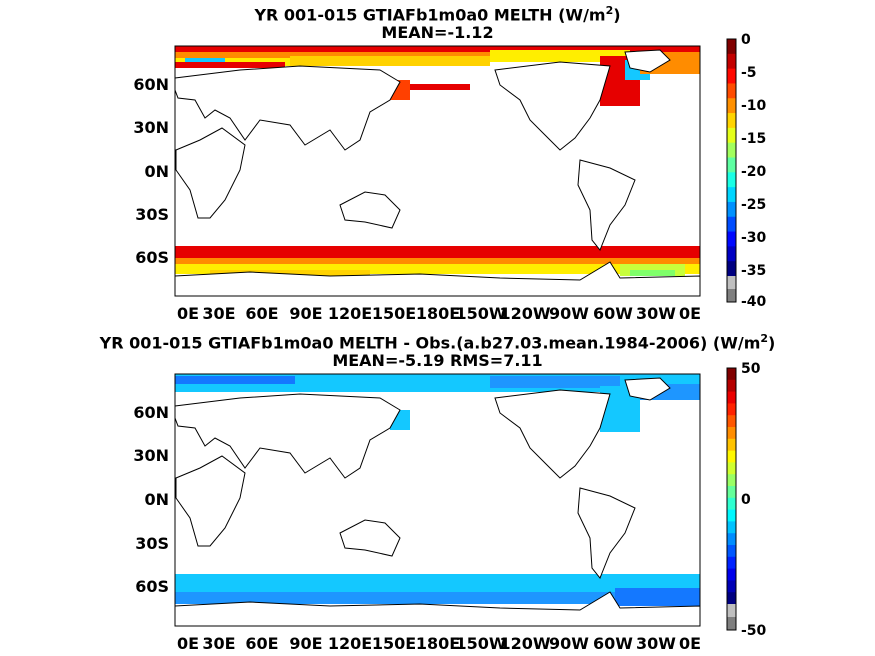  What do you see at coordinates (218, 643) in the screenshot?
I see `panel2-xtick: 30E` at bounding box center [218, 643].